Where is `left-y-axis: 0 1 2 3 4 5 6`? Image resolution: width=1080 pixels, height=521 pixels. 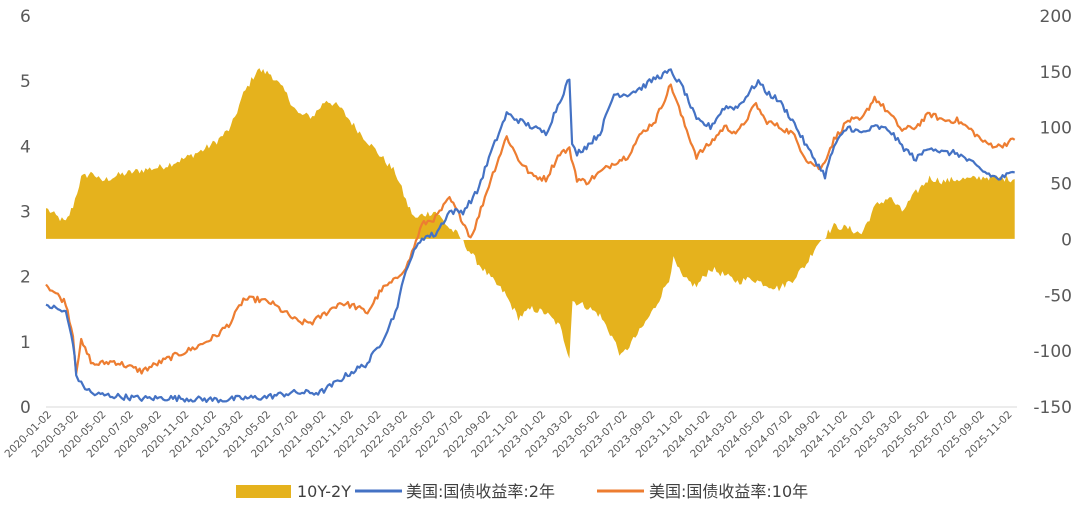
left-y-axis: 0 1 2 3 4 5 6 is located at coordinates (25, 212).